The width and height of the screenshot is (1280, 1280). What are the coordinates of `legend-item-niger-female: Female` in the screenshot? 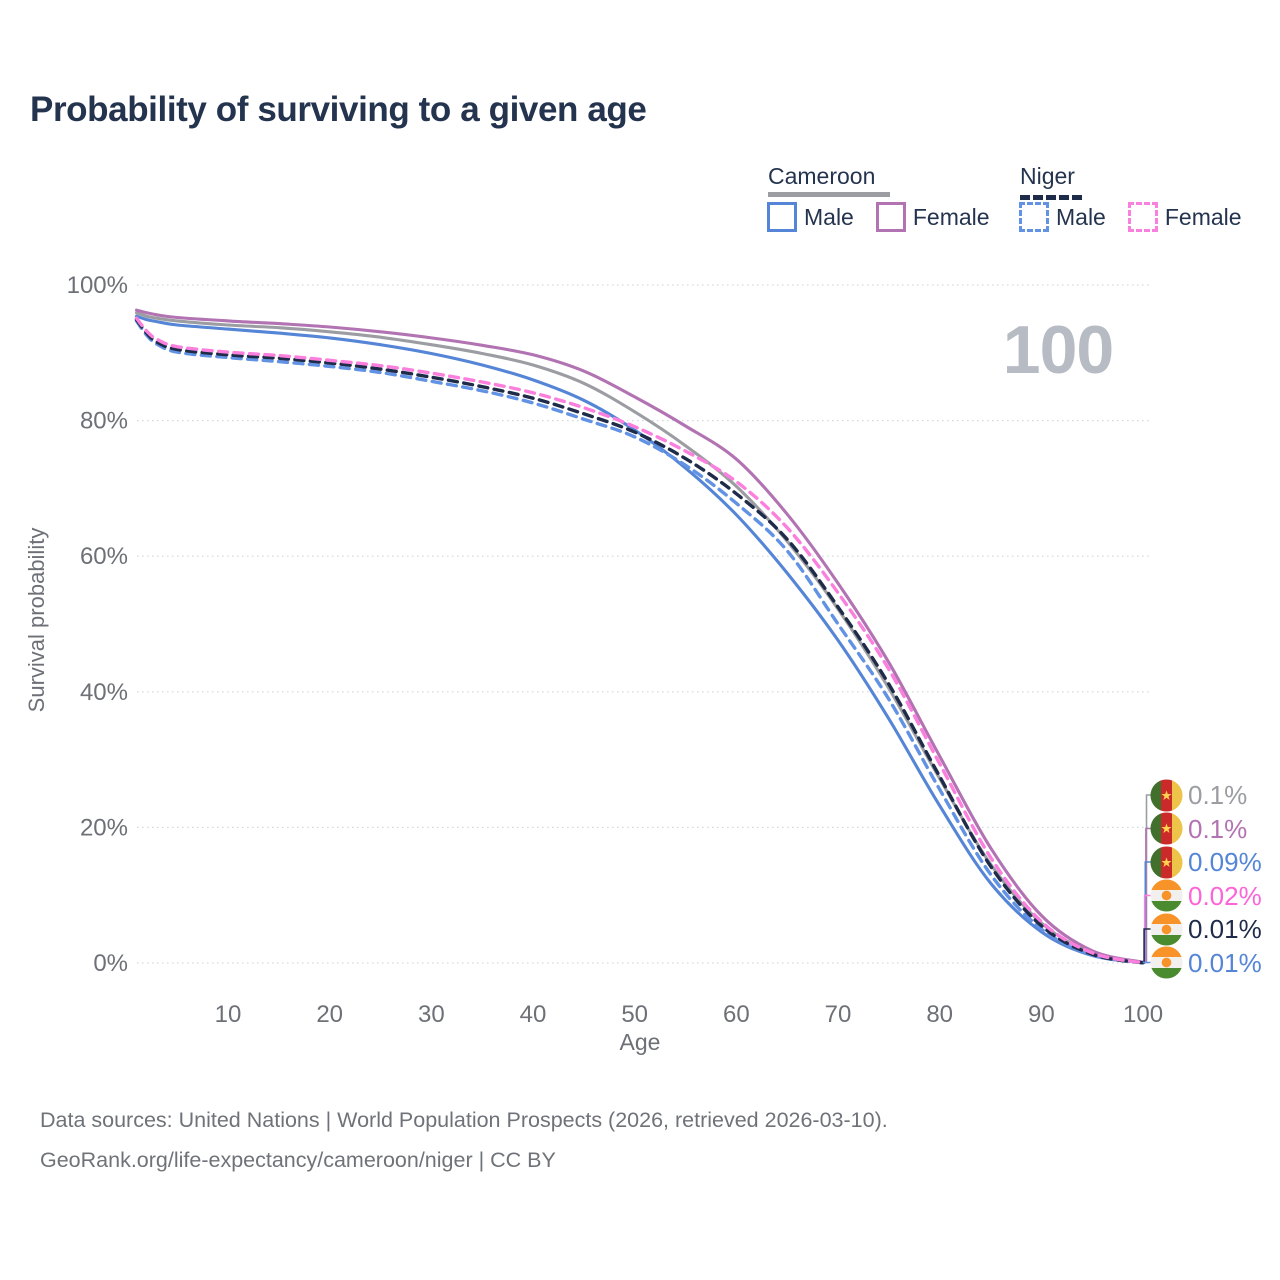 It's located at (1184, 217).